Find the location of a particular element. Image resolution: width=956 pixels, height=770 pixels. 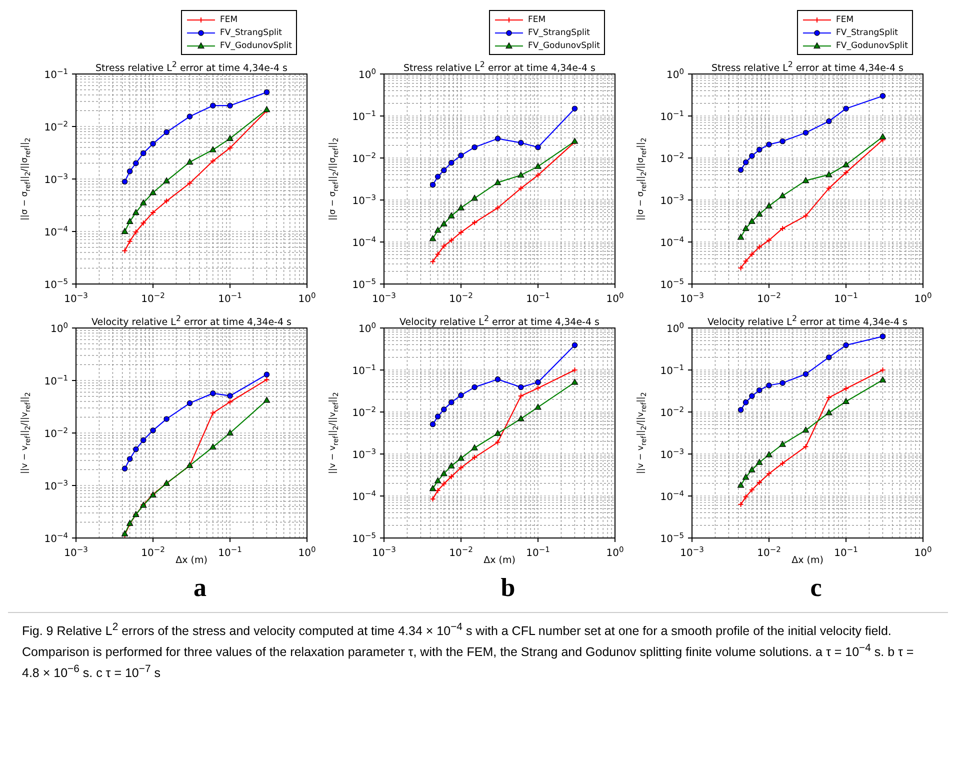

text: b is located at coordinates (508, 587).